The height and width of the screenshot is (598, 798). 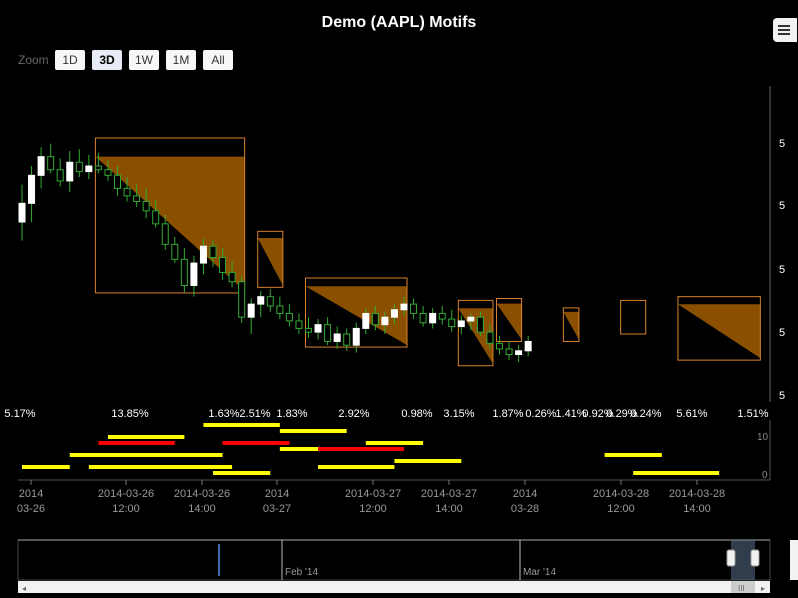 I want to click on motif-percent-label: 1.51%, so click(x=752, y=414).